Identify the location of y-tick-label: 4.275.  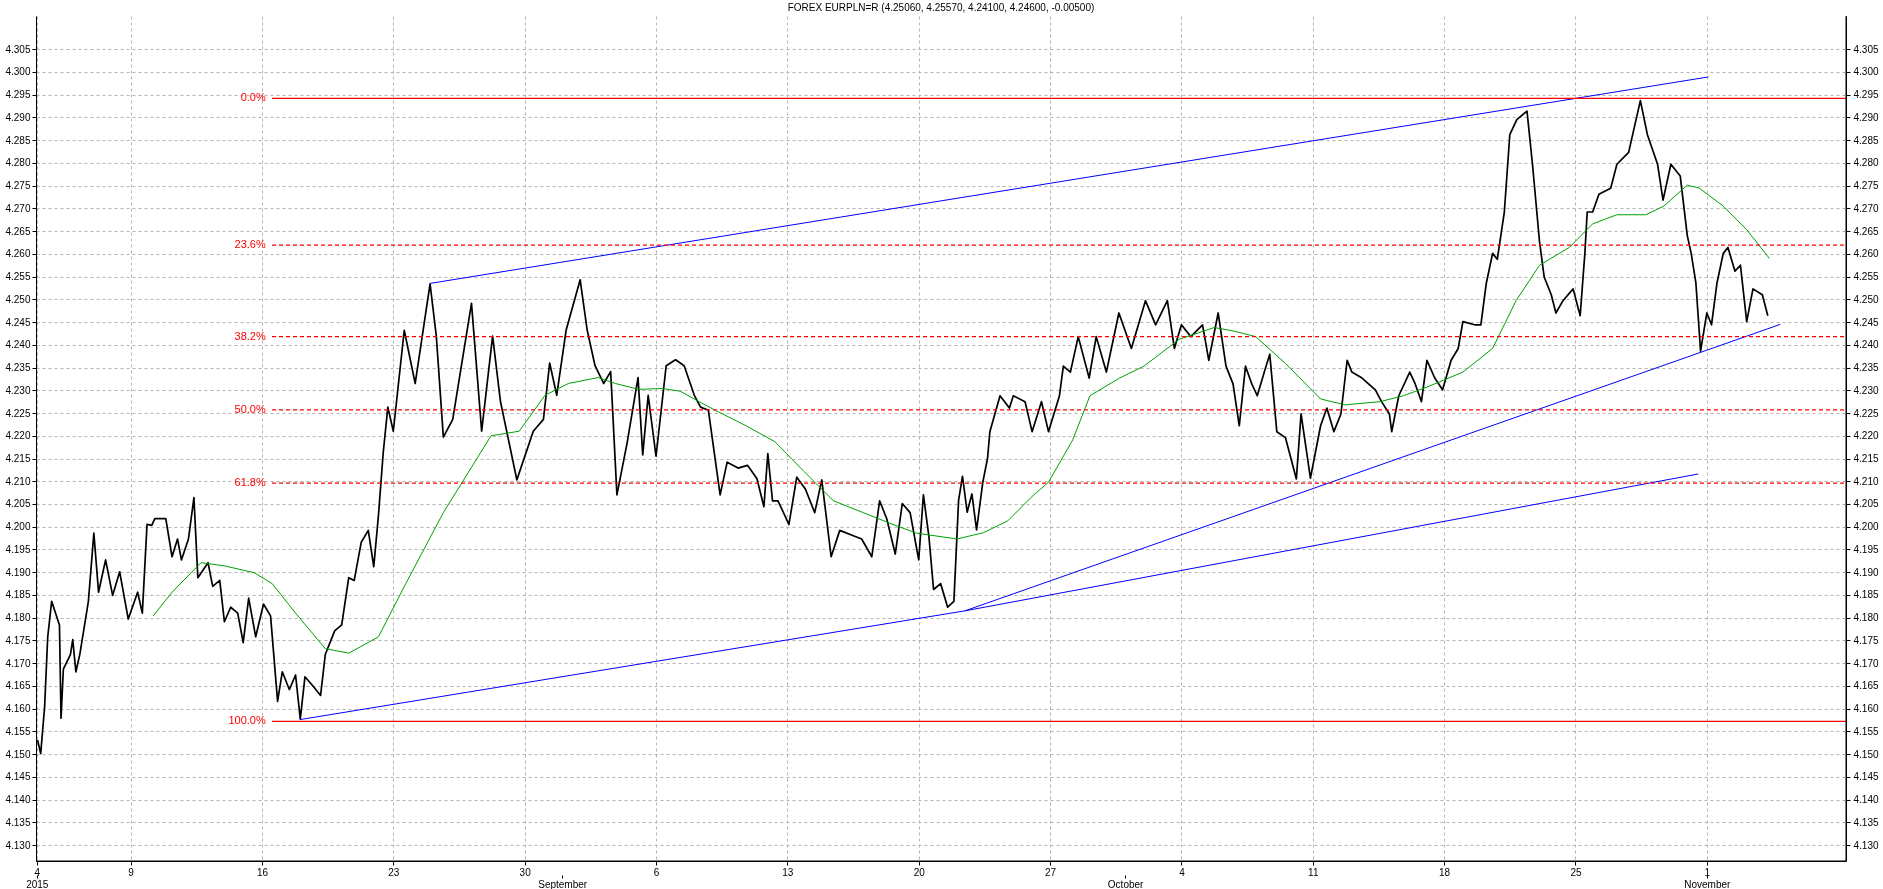
(18, 186).